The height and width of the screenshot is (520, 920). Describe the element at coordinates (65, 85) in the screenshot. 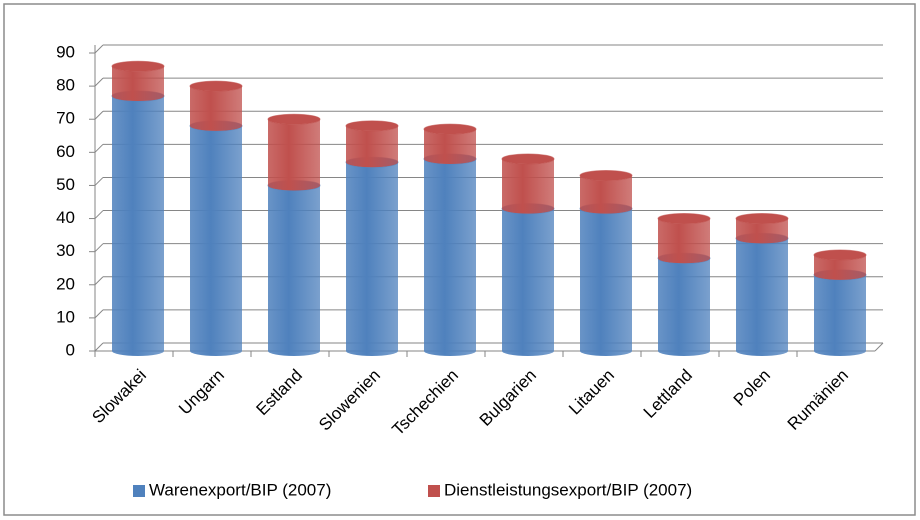

I see `y-tick-label: 80` at that location.